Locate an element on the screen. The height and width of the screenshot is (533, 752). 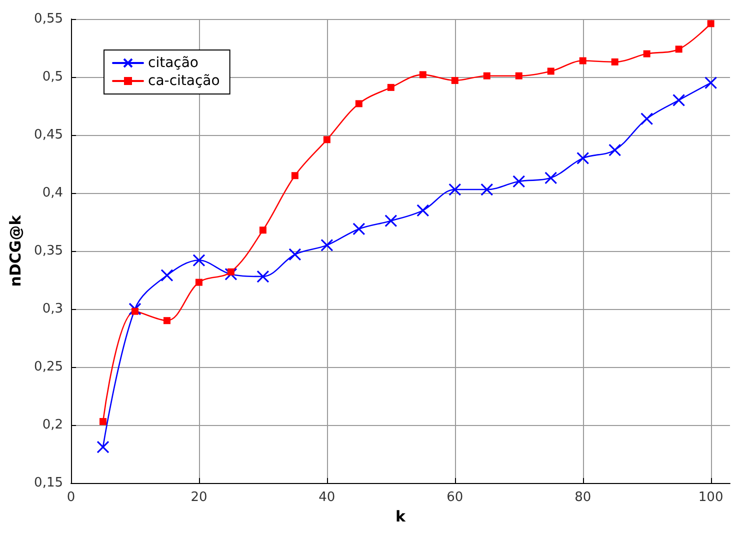
y-tick-label: 0,25 is located at coordinates (48, 367).